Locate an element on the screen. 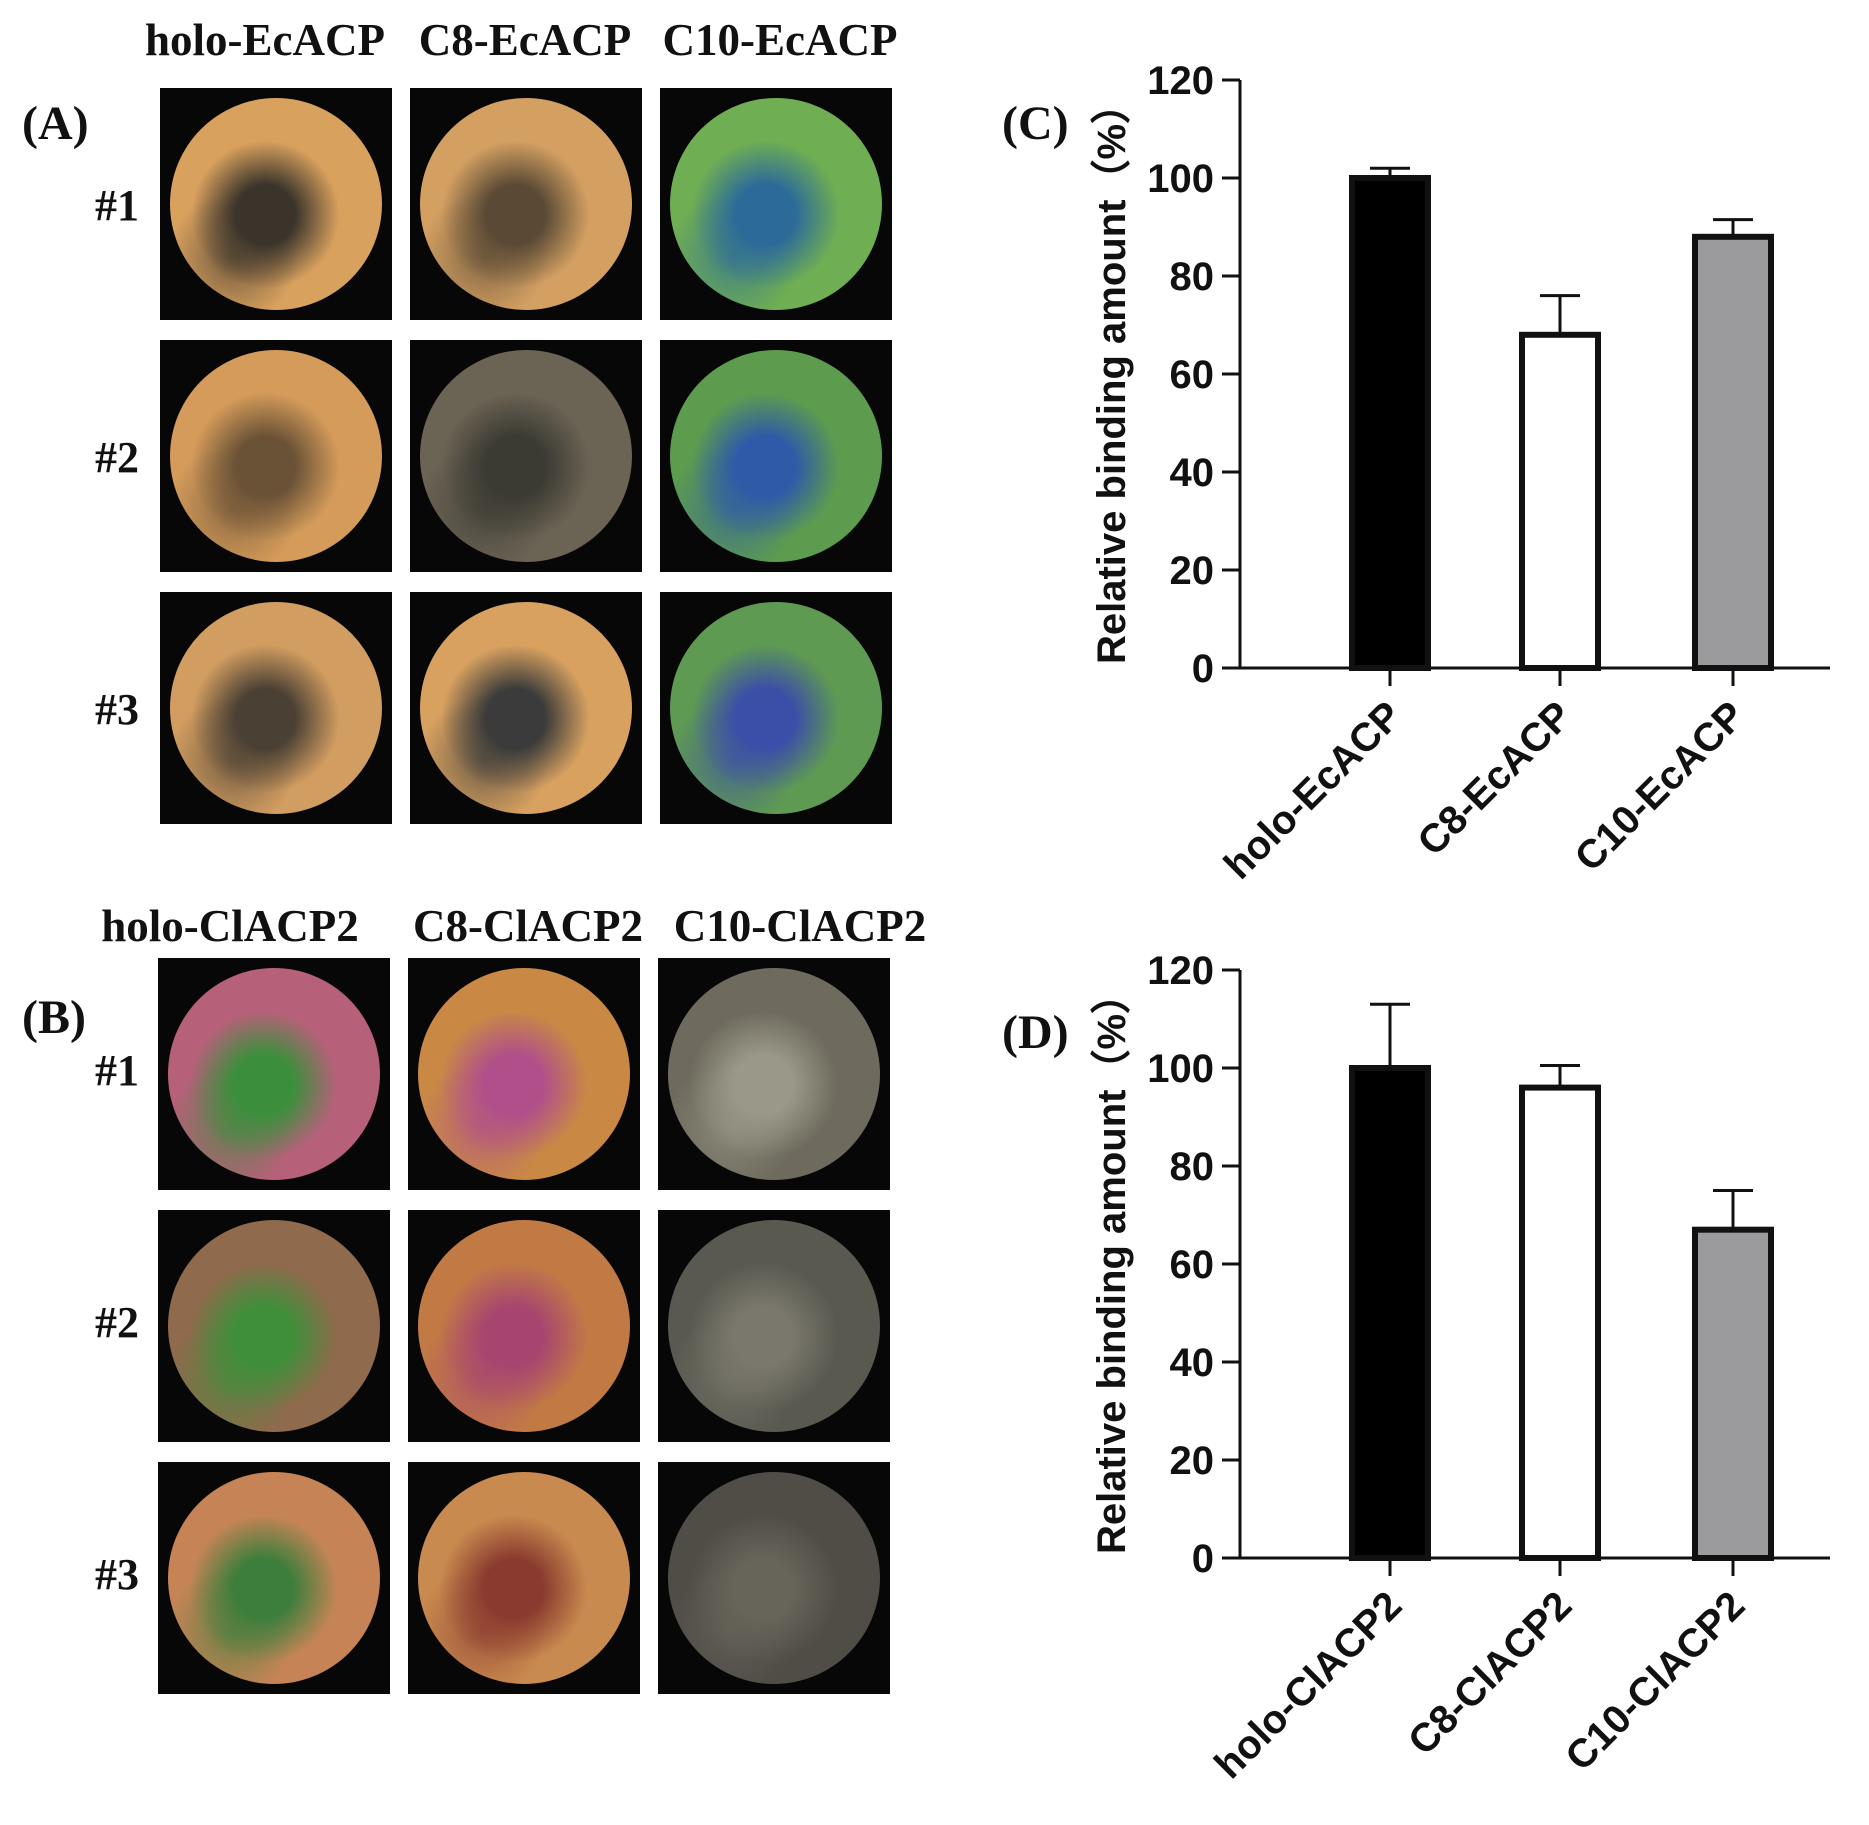  chart-c-y-tick-label-2: 40 is located at coordinates (1192, 473).